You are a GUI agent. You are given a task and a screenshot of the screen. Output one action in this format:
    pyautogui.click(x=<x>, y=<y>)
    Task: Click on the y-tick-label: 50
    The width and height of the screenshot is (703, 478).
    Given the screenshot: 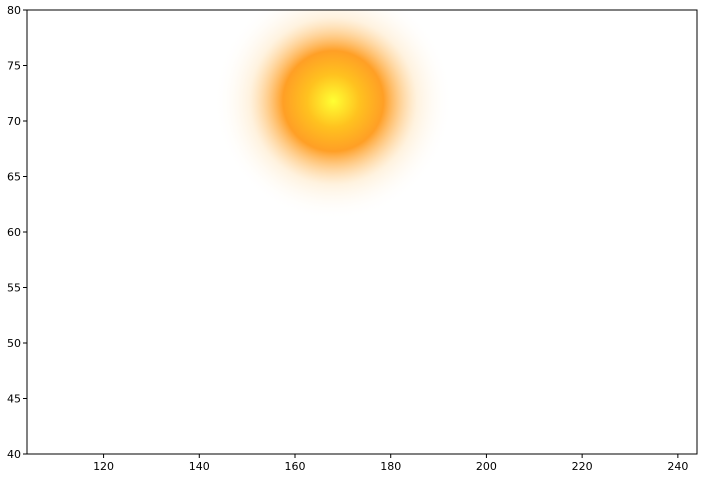 What is the action you would take?
    pyautogui.click(x=14, y=343)
    